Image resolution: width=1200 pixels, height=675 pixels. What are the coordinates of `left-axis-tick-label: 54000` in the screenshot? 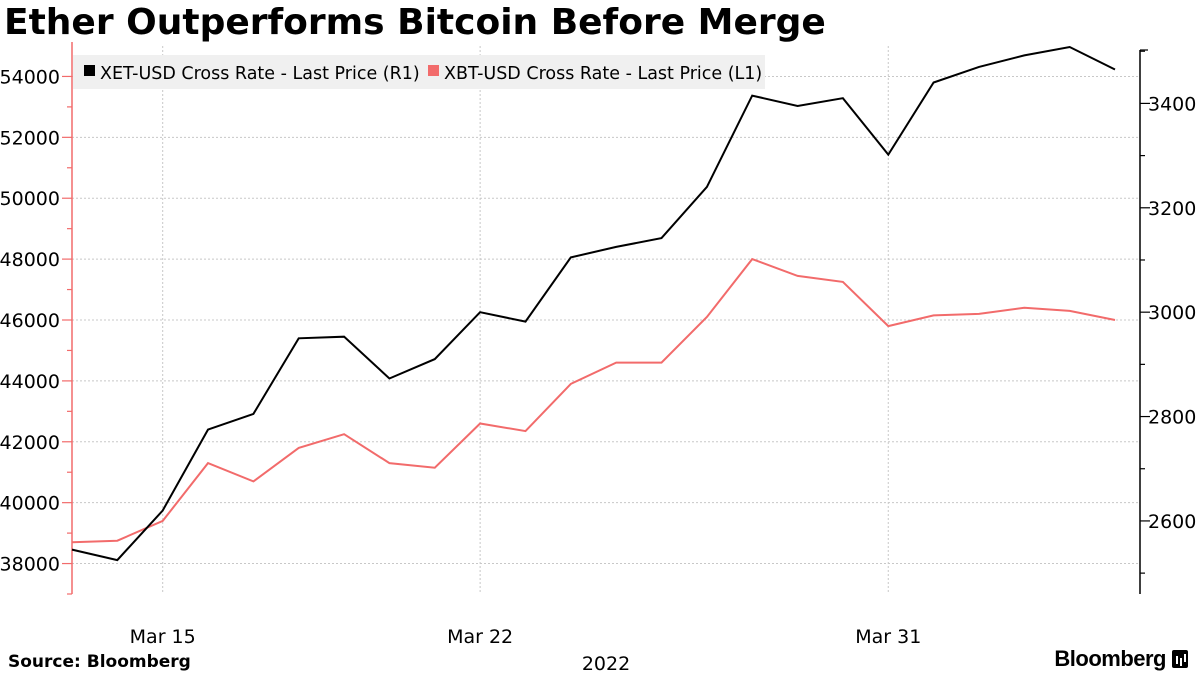 It's located at (30, 77).